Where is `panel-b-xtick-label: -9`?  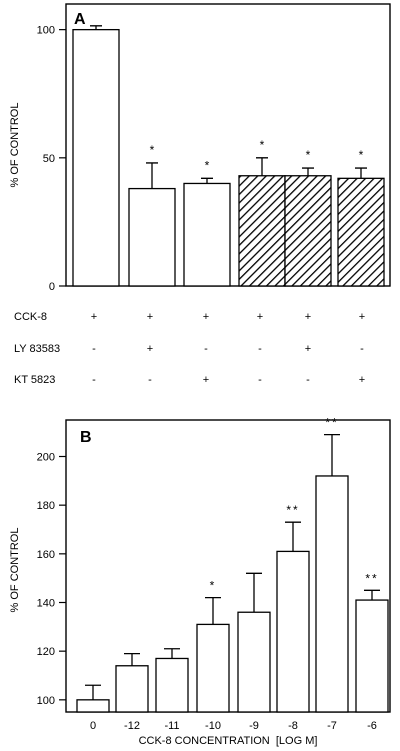 panel-b-xtick-label: -9 is located at coordinates (254, 726).